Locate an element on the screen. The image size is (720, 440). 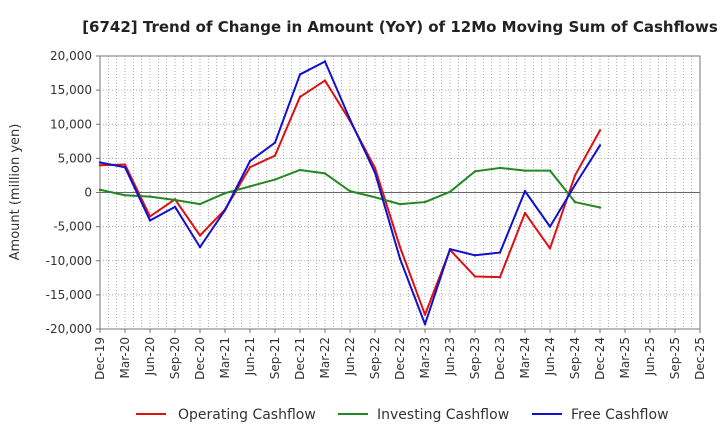
x-tick-label: Jun-20 is located at coordinates (150, 356).